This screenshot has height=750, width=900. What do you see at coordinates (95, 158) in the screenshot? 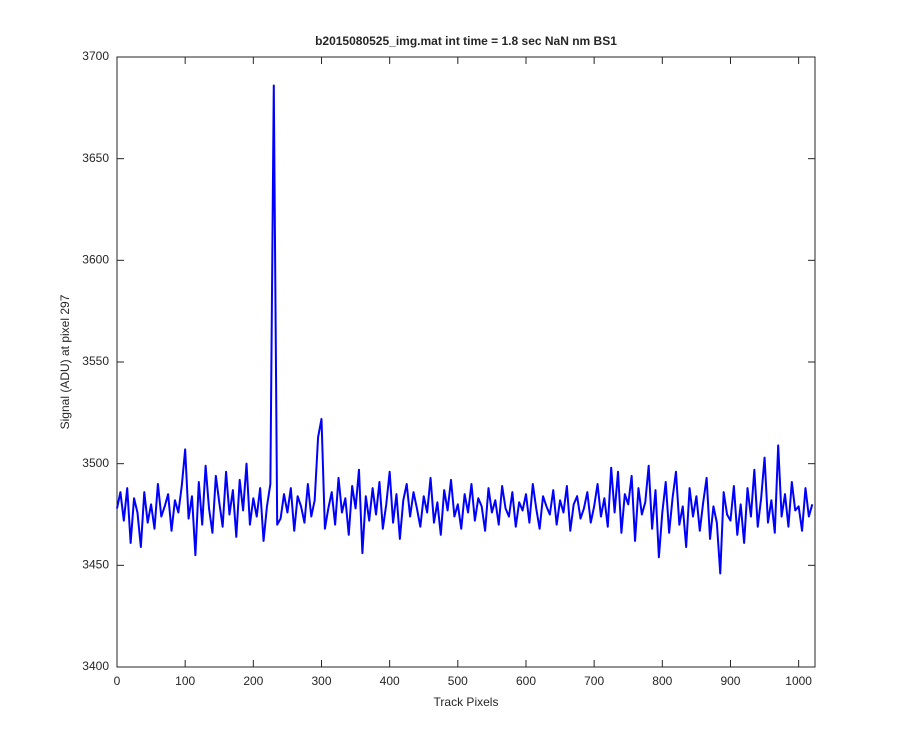
I see `y-tick-label: 3650` at bounding box center [95, 158].